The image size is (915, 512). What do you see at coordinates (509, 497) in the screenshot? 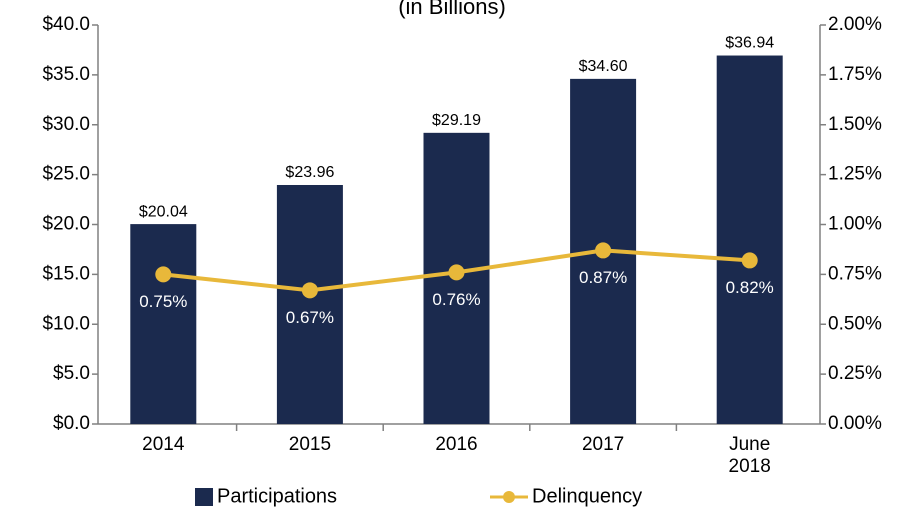
I see `legend-swatch-point` at bounding box center [509, 497].